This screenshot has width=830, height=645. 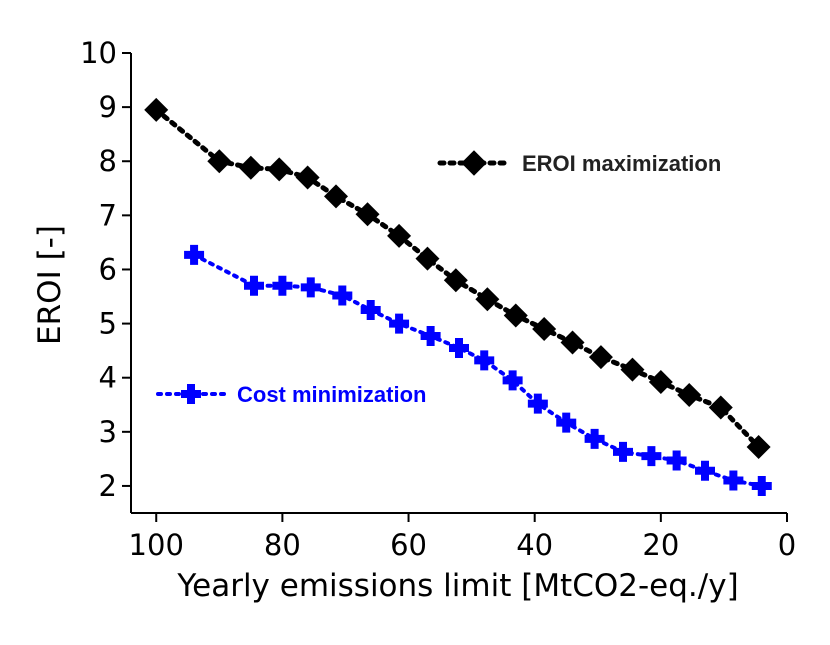 I want to click on x-tick-label: 20, so click(x=660, y=545).